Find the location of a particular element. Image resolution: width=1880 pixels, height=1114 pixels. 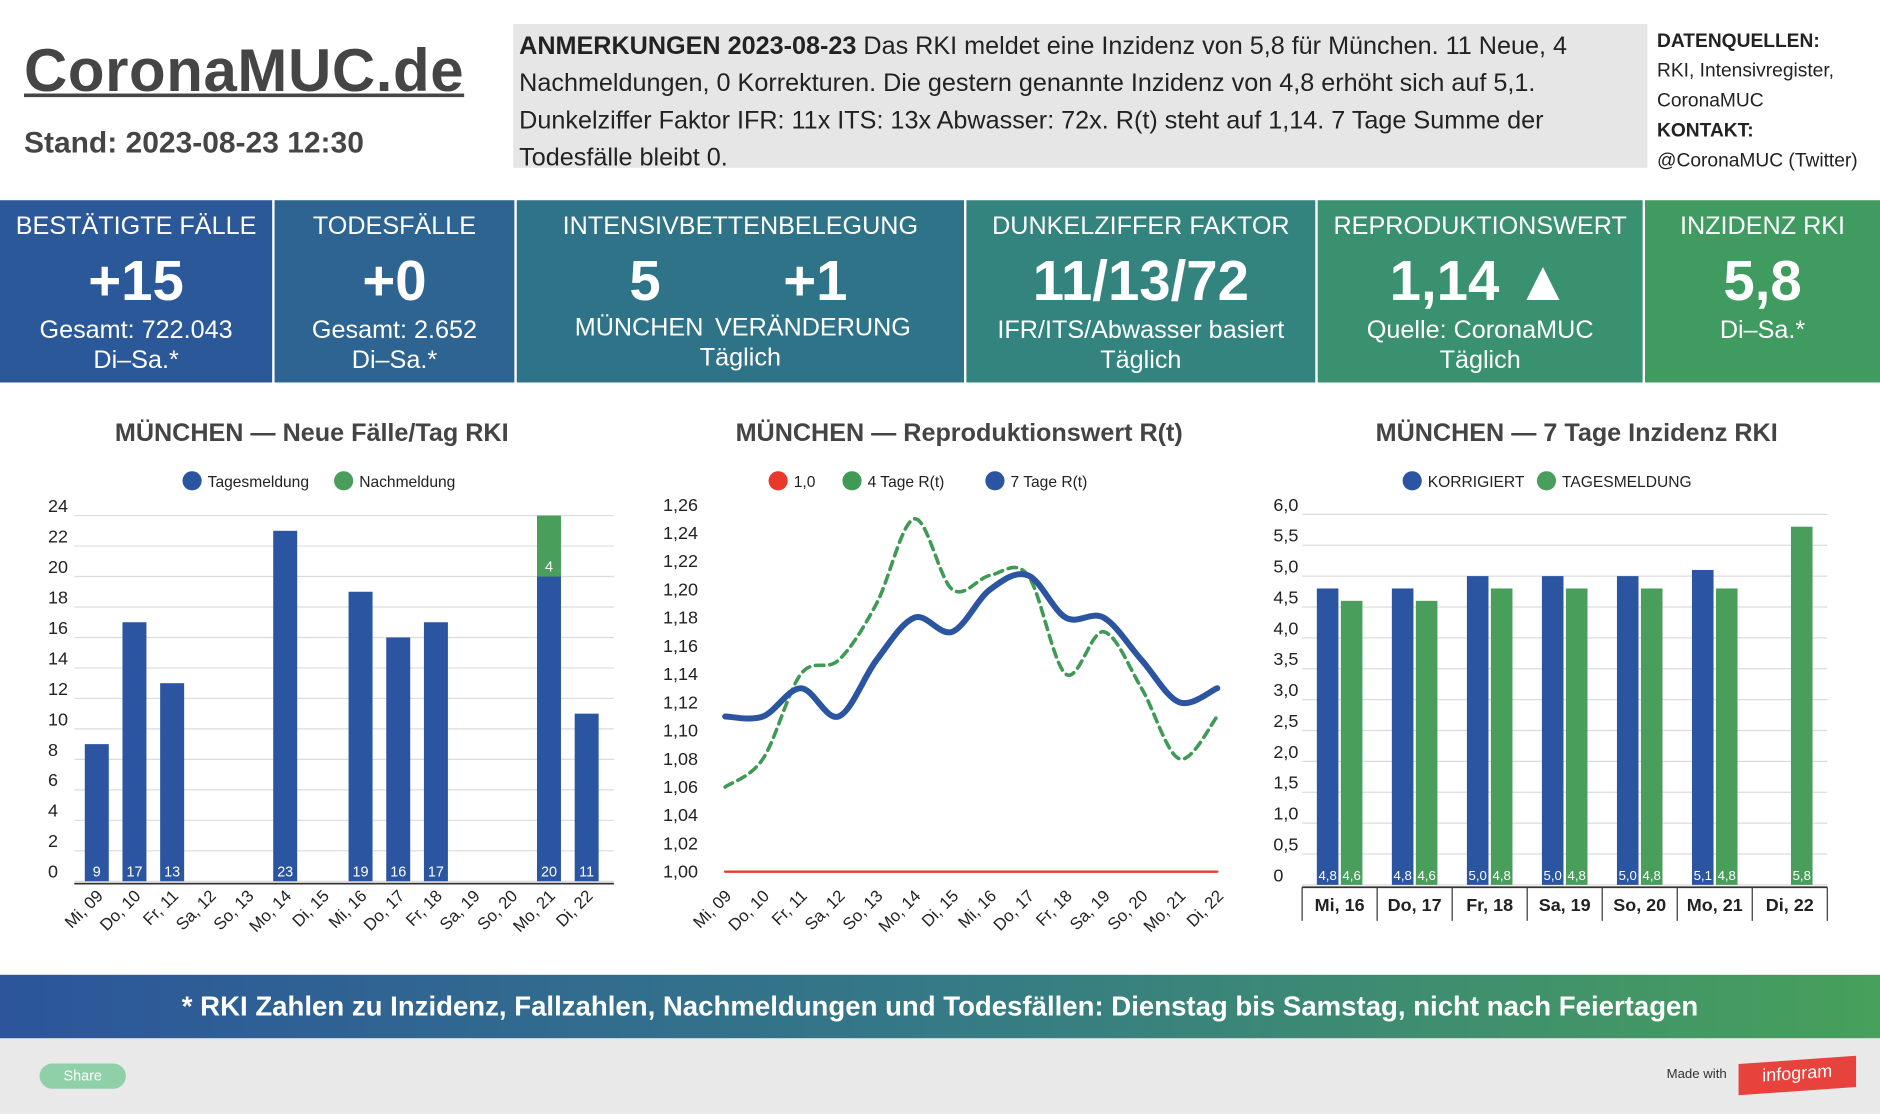

y-tick-label: 3,0 is located at coordinates (1285, 690).